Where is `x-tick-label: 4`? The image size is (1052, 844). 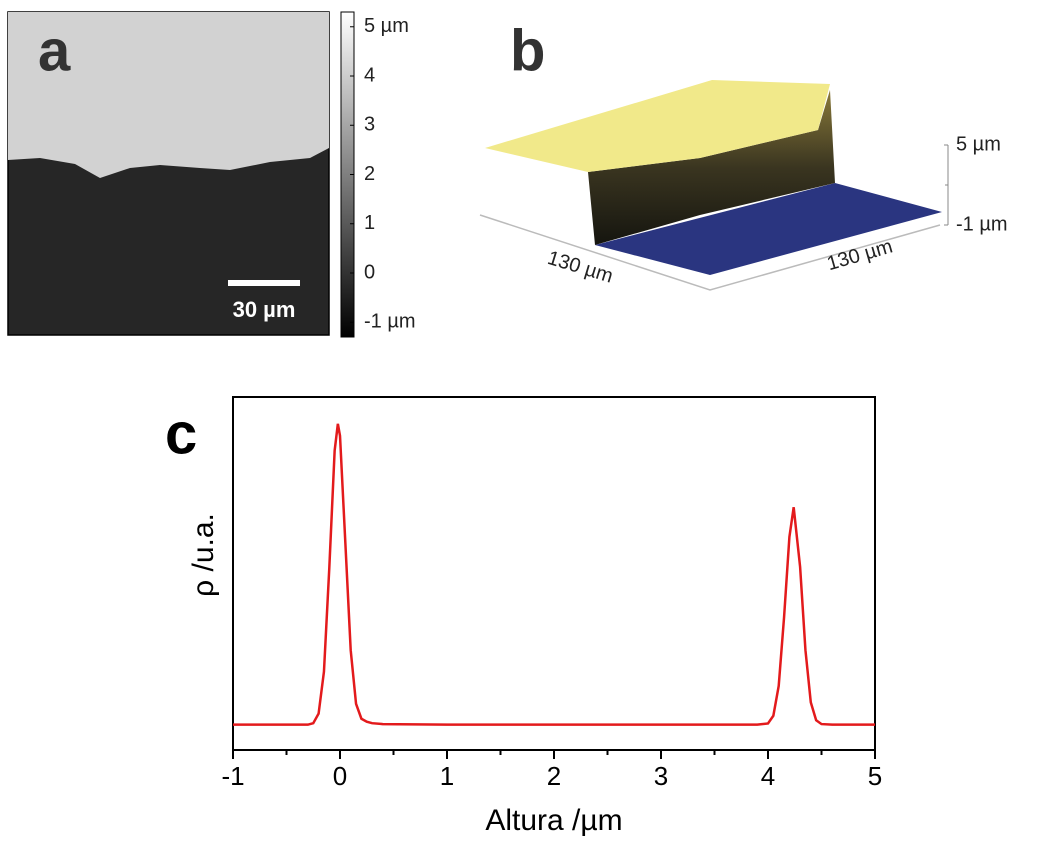
x-tick-label: 4 is located at coordinates (768, 776).